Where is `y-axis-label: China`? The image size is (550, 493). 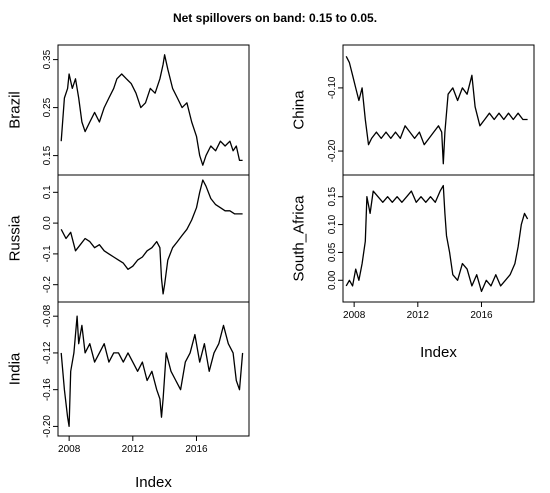 y-axis-label: China is located at coordinates (298, 110).